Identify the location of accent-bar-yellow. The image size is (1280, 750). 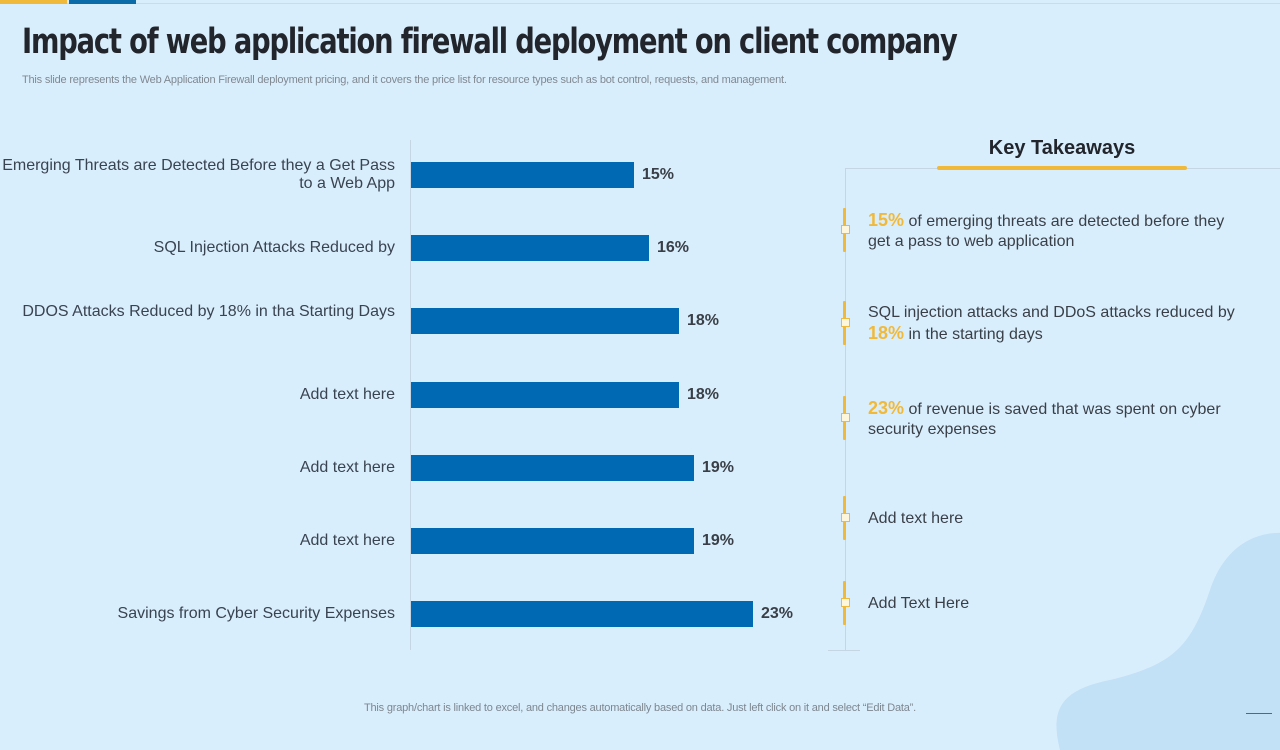
(33, 2).